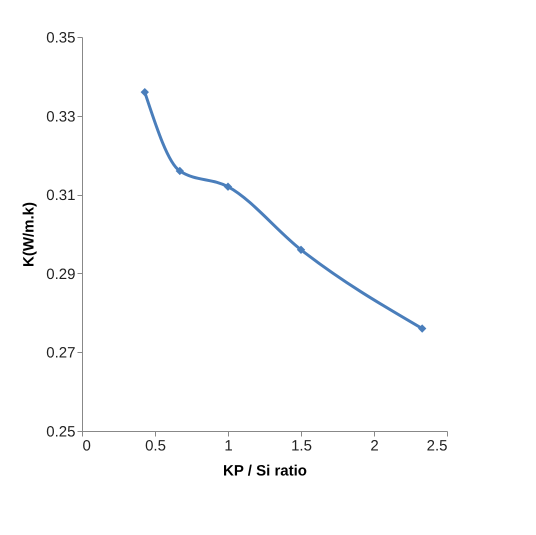  Describe the element at coordinates (301, 446) in the screenshot. I see `x-tick-label: 1.5` at that location.